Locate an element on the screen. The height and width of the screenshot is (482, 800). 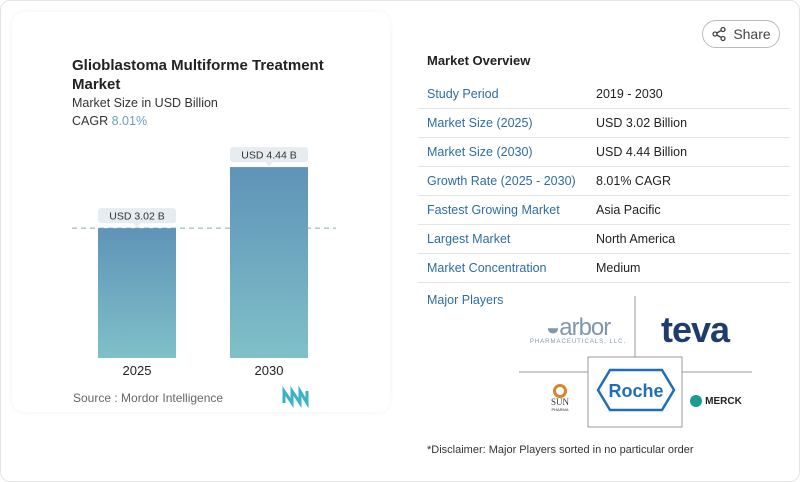
source-text: Source : Mordor Intelligence is located at coordinates (148, 398).